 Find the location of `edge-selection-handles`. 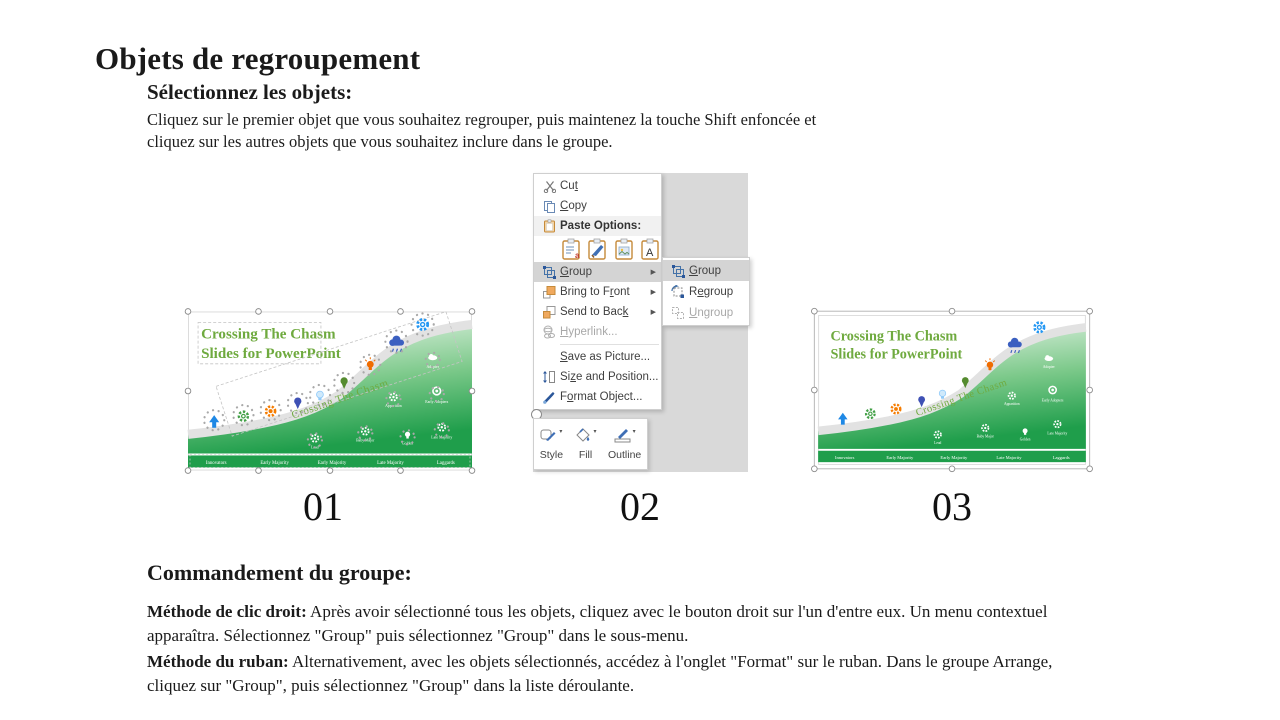

edge-selection-handles is located at coordinates (330, 391).